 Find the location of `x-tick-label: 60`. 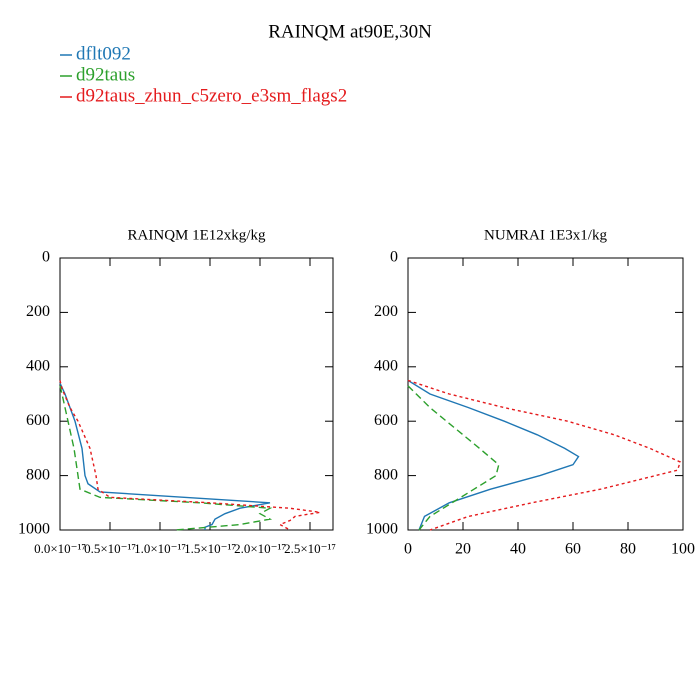

x-tick-label: 60 is located at coordinates (573, 549).